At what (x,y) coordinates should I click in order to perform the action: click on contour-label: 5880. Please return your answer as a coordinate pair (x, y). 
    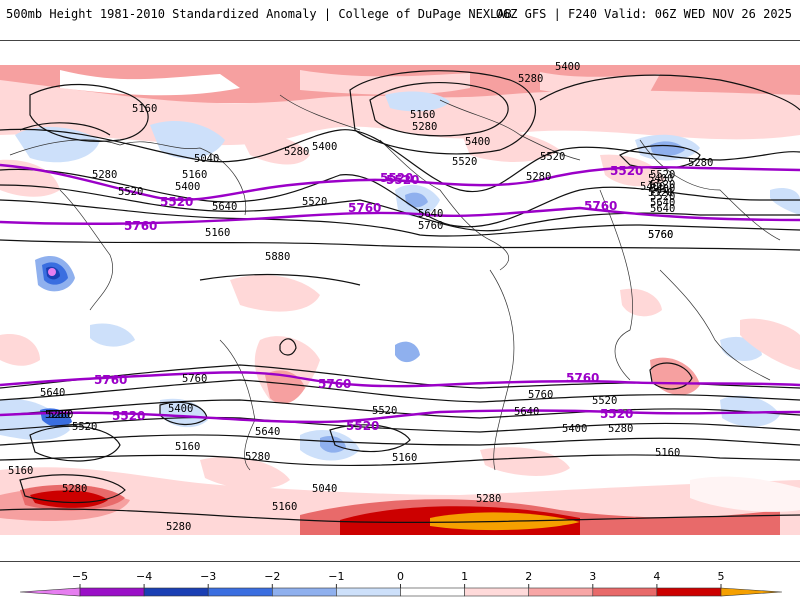
    Looking at the image, I should click on (277, 257).